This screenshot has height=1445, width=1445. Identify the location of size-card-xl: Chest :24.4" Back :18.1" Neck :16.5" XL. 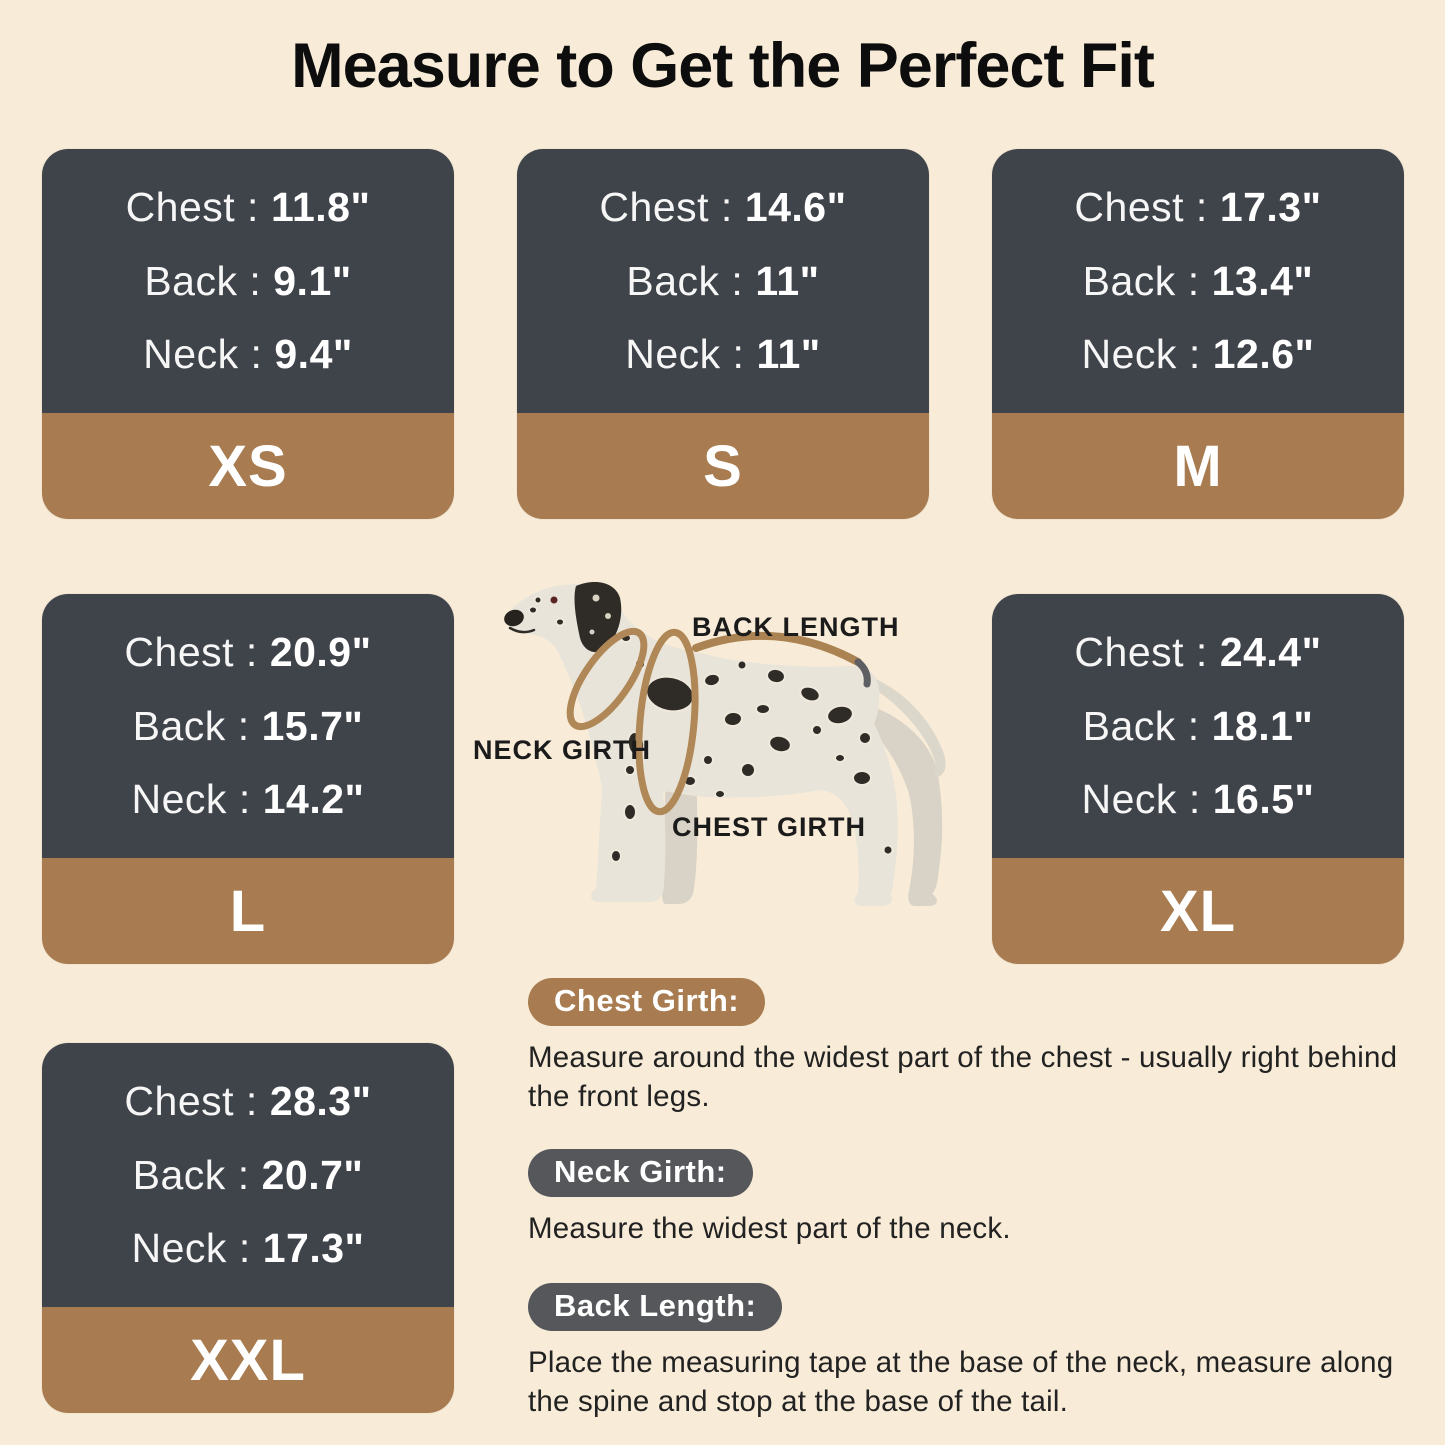
(1198, 779).